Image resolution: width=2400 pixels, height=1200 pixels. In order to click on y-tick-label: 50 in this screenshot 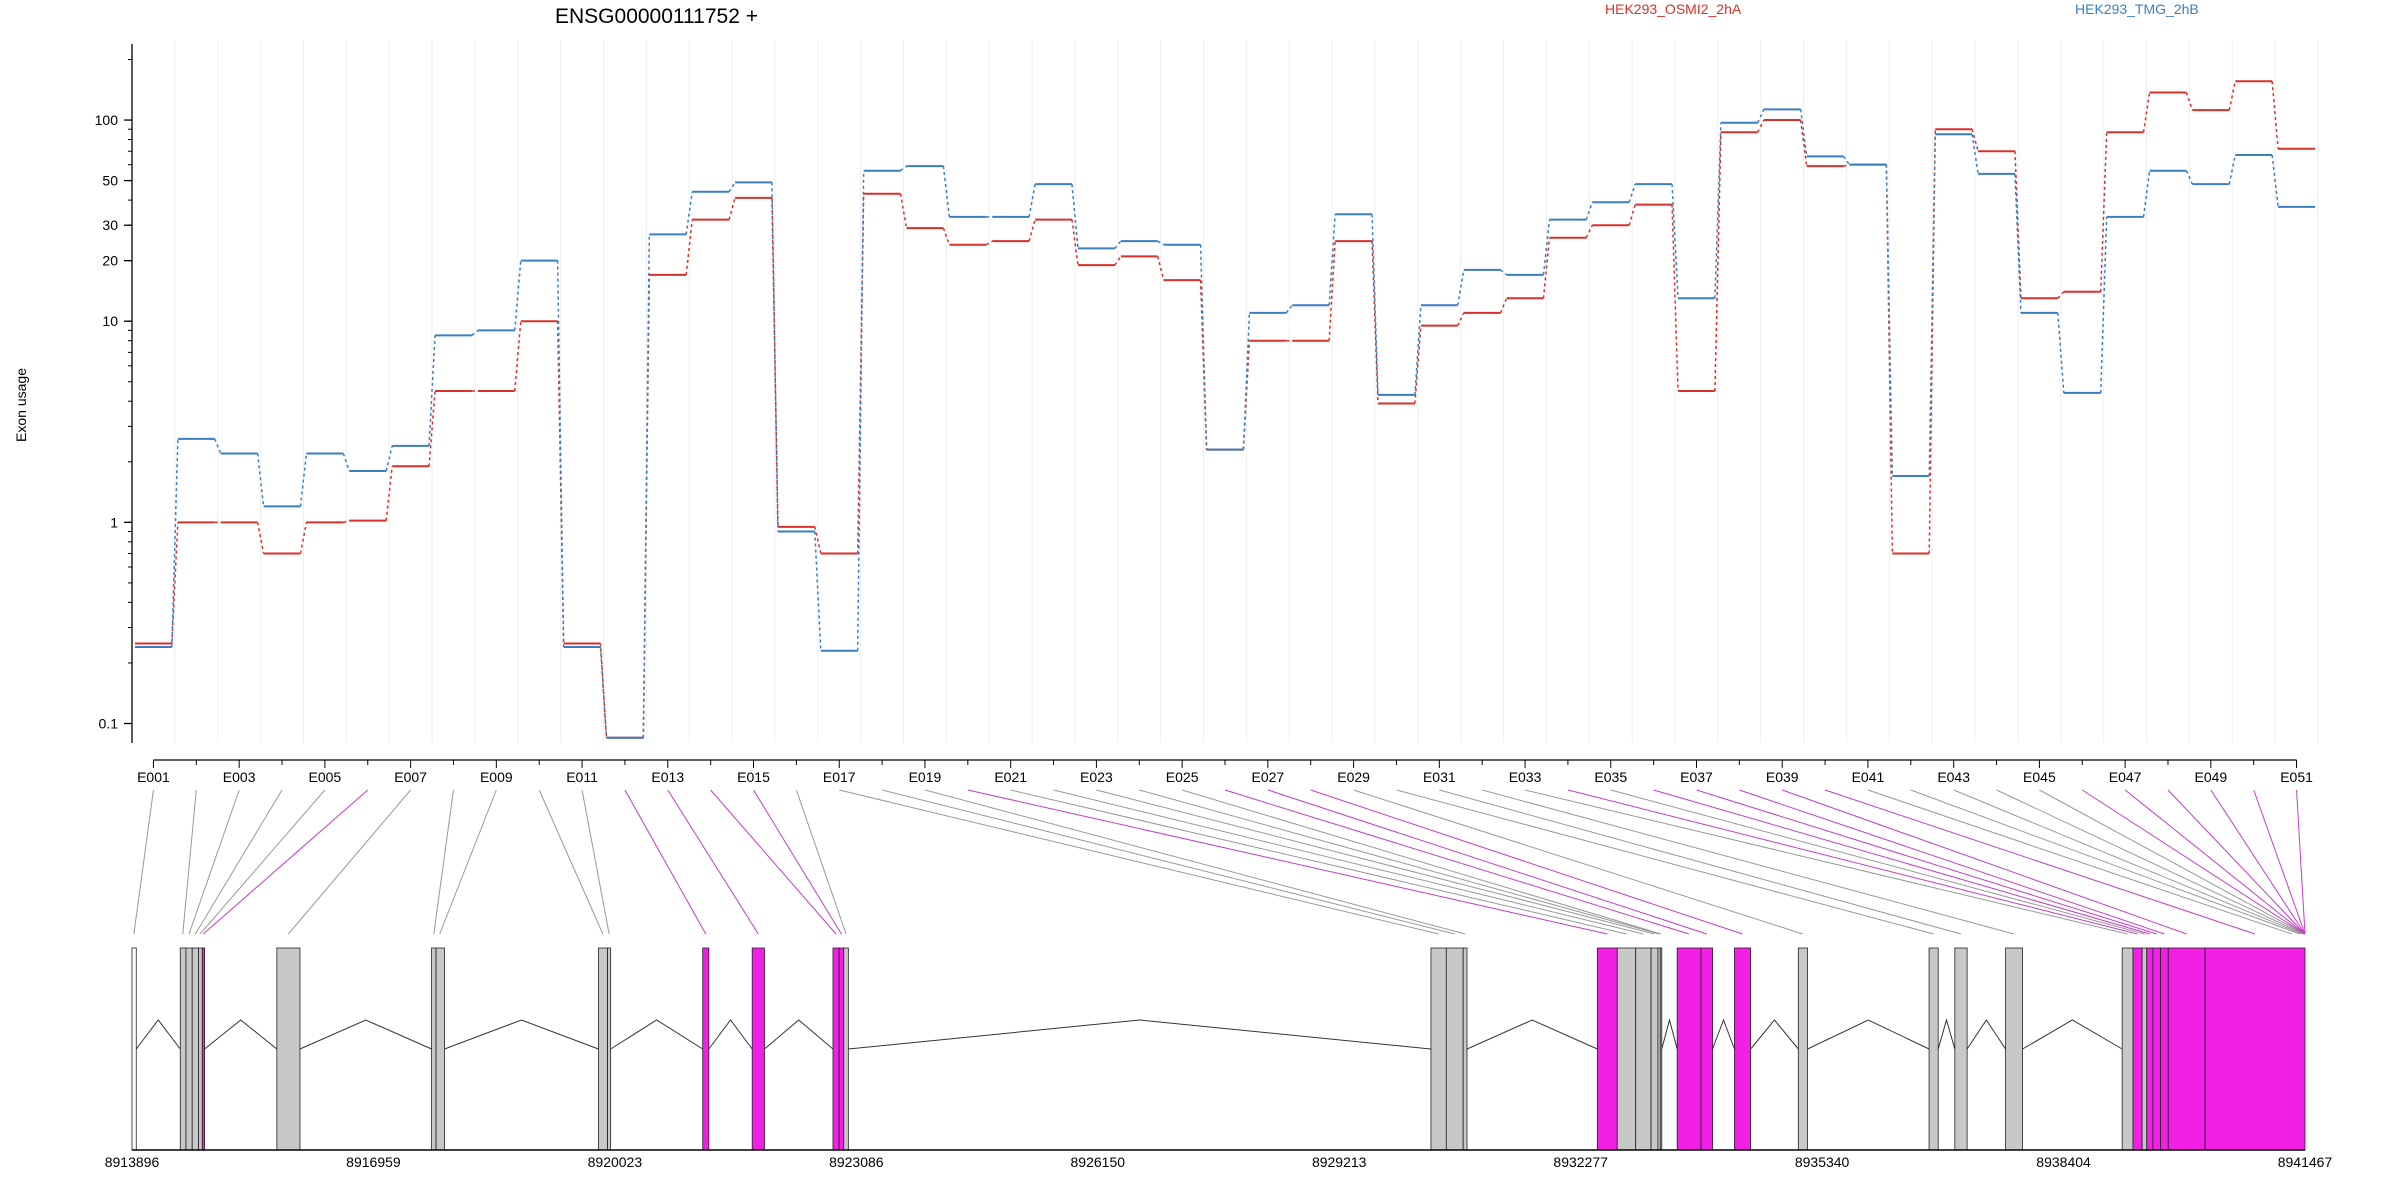, I will do `click(110, 181)`.